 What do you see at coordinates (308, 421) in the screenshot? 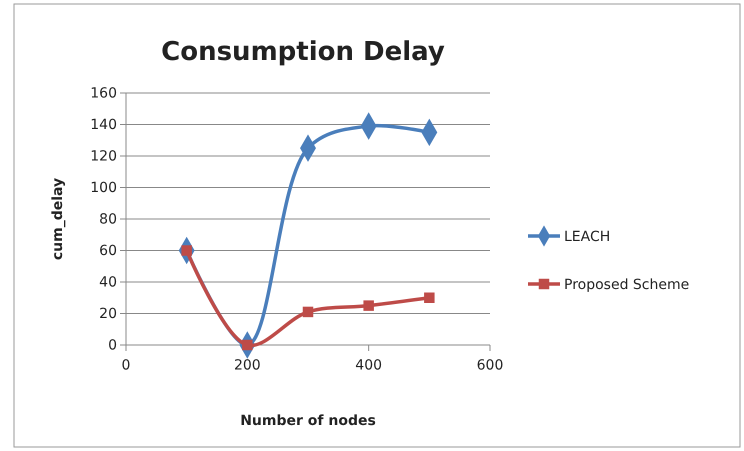
I see `x-axis-title: Number of nodes` at bounding box center [308, 421].